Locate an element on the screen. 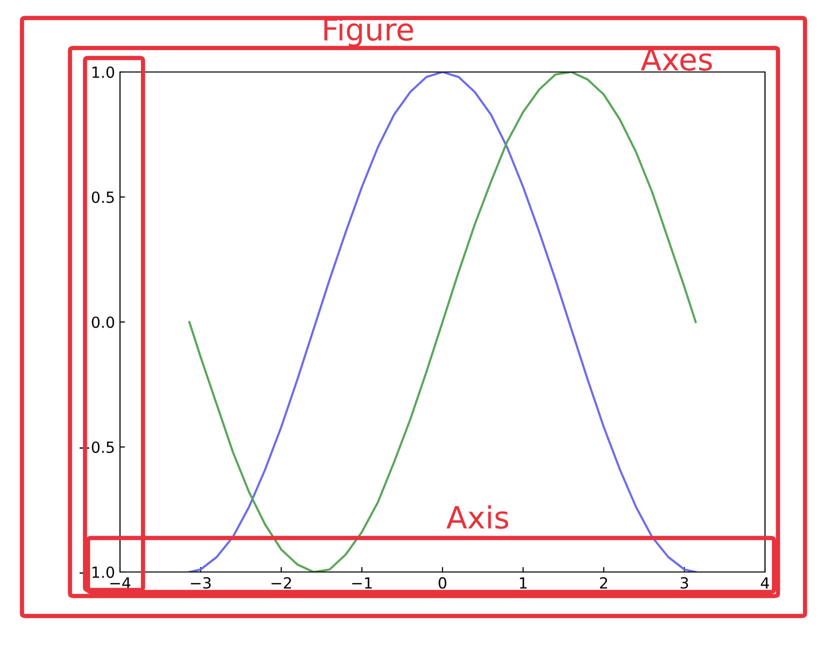 This screenshot has width=833, height=654. x-tick-label: 2 is located at coordinates (604, 582).